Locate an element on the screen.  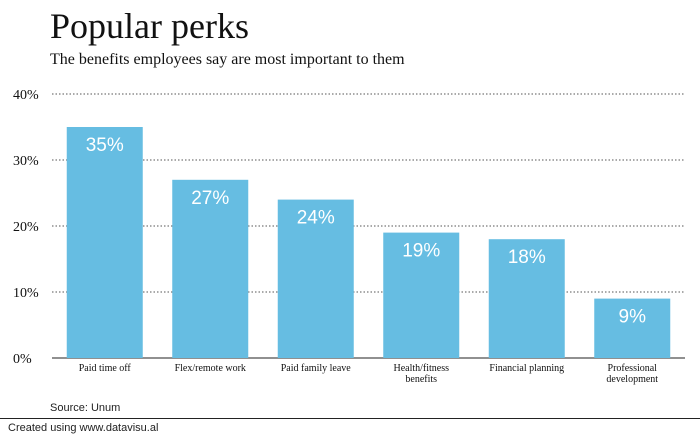
x-tick-label: Flex/remote work is located at coordinates (210, 368).